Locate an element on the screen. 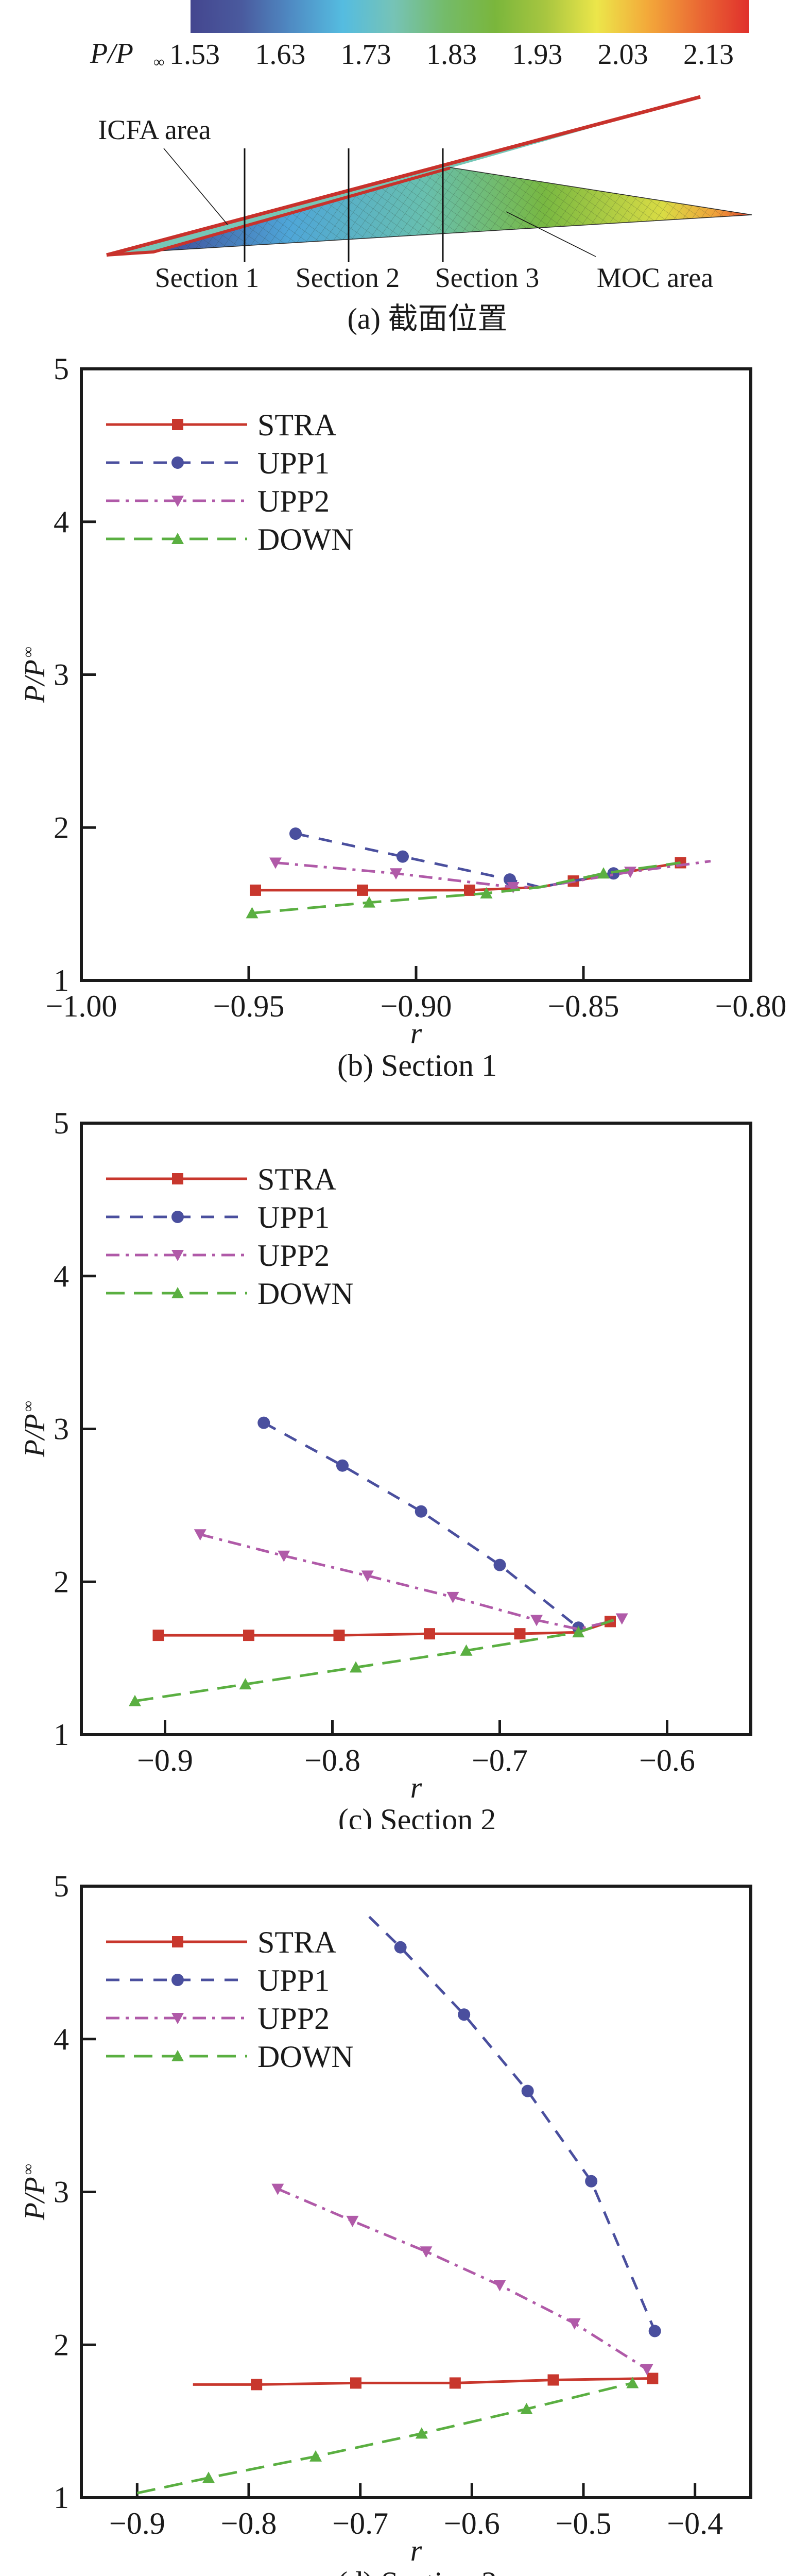 The image size is (793, 2576). series-upp2 is located at coordinates (411, 1580).